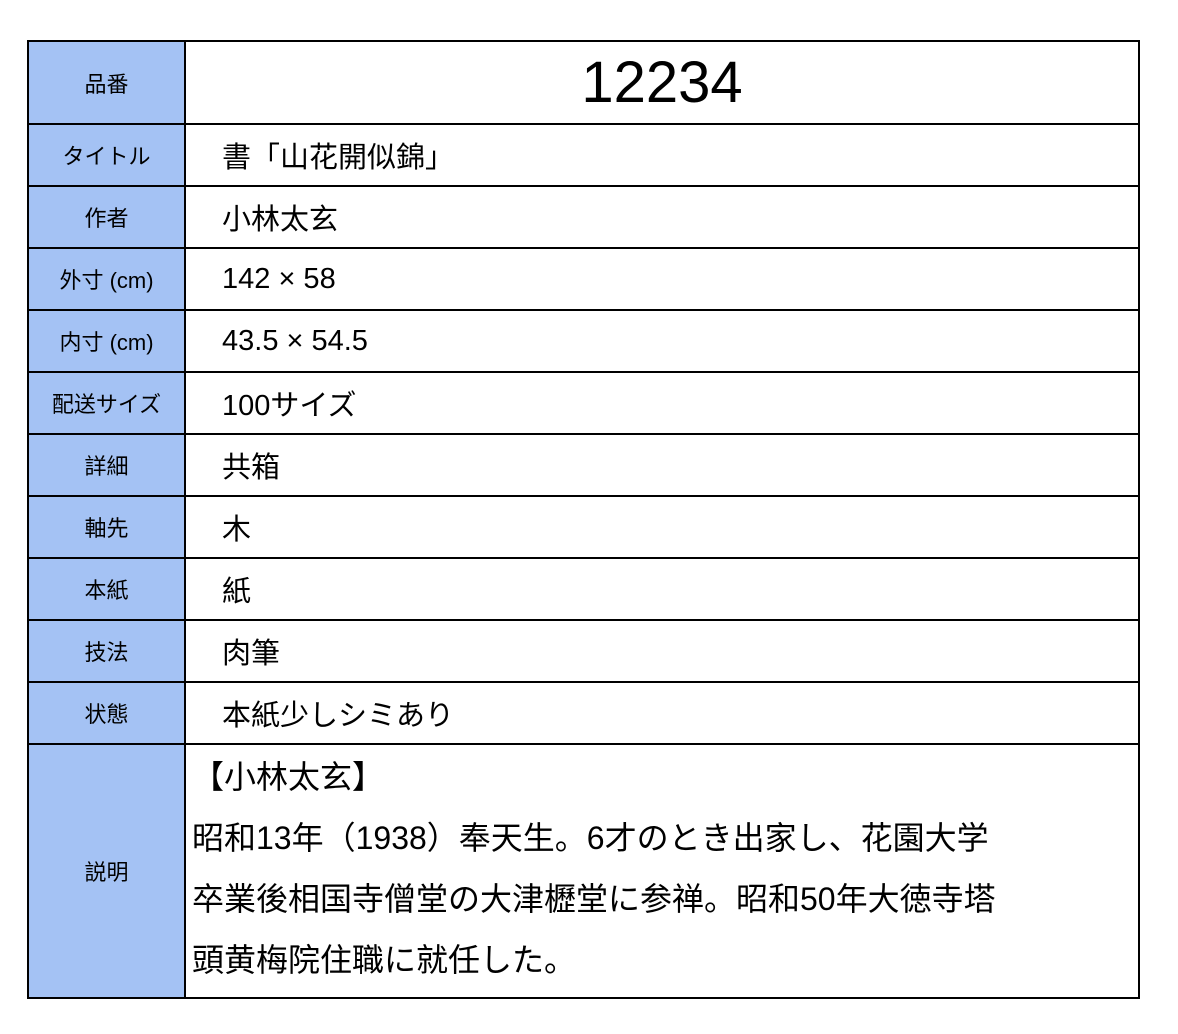  I want to click on row-title: タイトル 書「山花開似錦」, so click(583, 155).